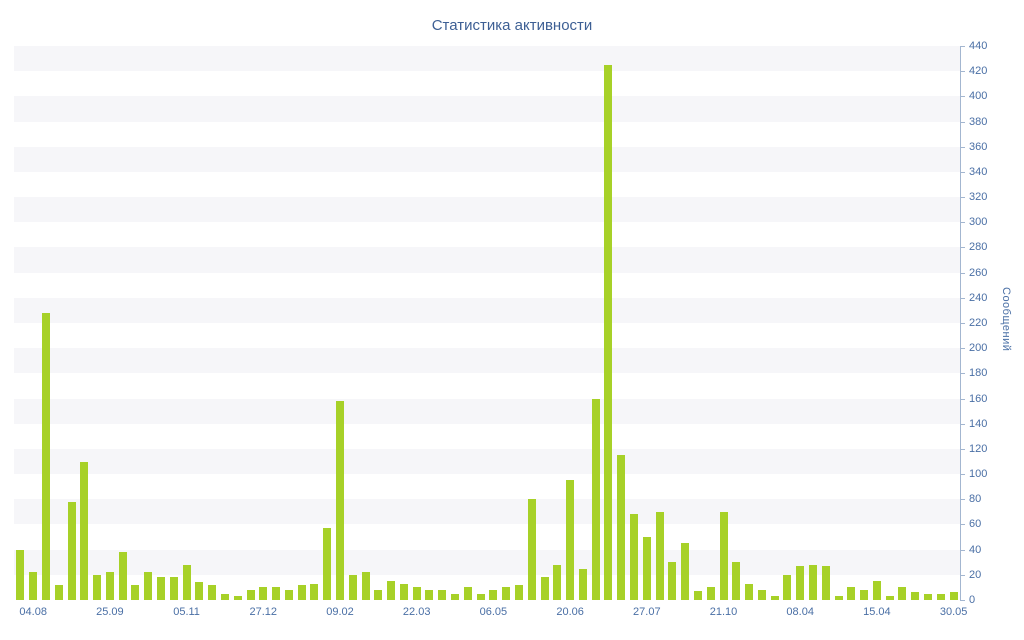 The image size is (1024, 640). Describe the element at coordinates (978, 474) in the screenshot. I see `y-axis-tick-label: 100` at that location.